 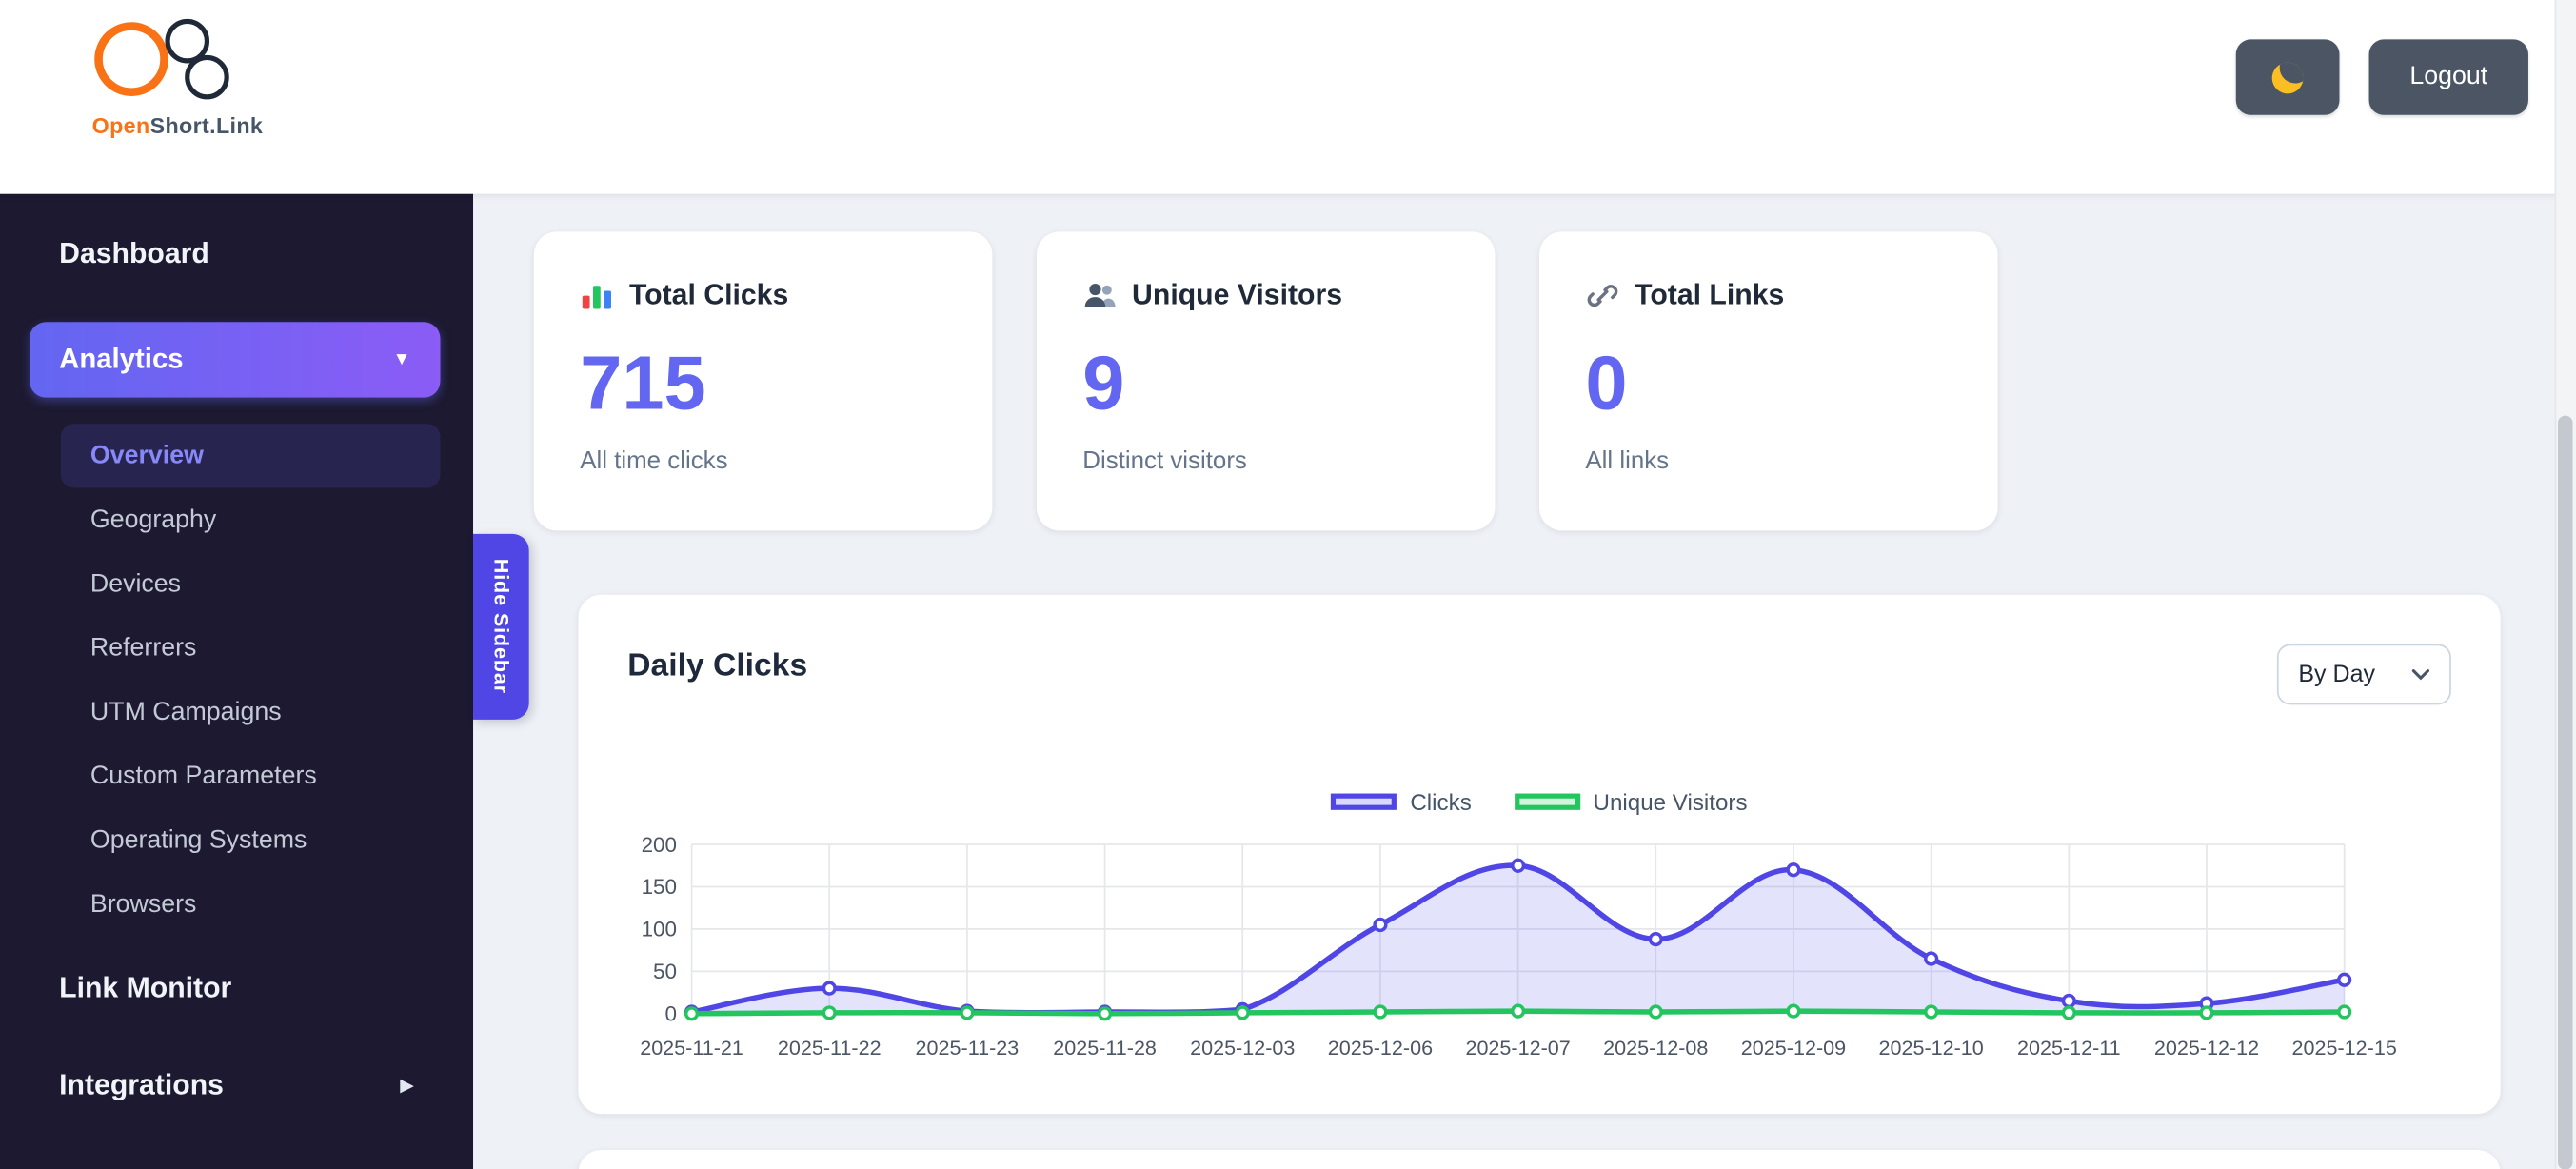 I want to click on legend-label-unique-visitors: Unique Visitors, so click(x=1670, y=801).